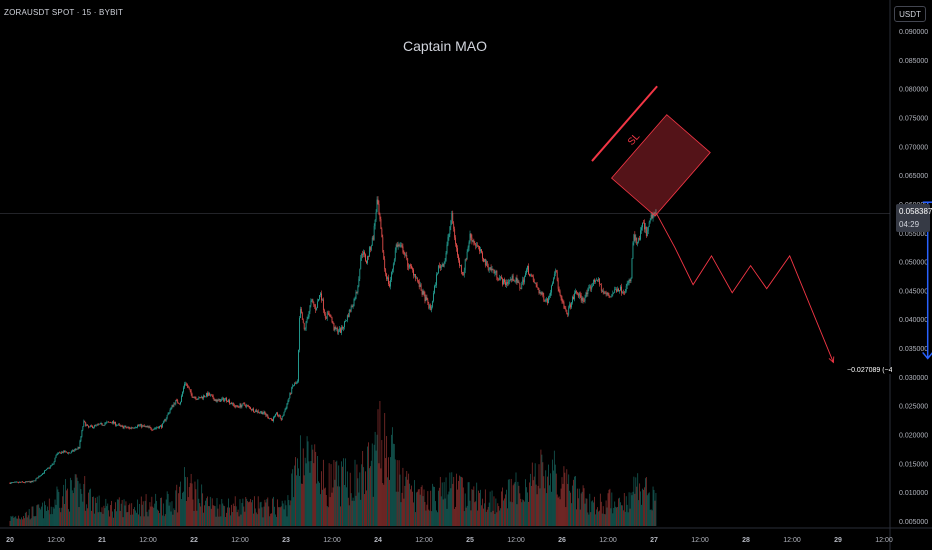  Describe the element at coordinates (654, 540) in the screenshot. I see `x-tick-label: 27` at that location.